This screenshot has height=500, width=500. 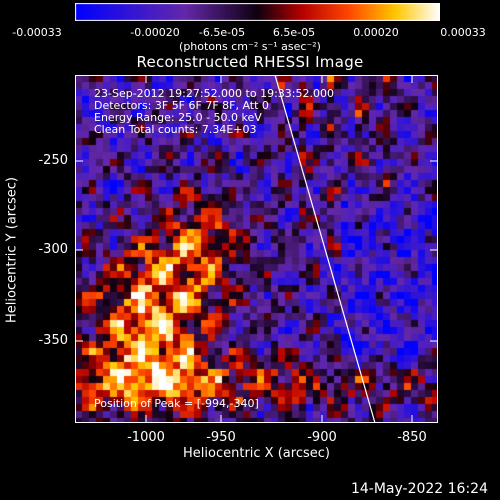 I want to click on x-tick-label: -950, so click(x=221, y=437).